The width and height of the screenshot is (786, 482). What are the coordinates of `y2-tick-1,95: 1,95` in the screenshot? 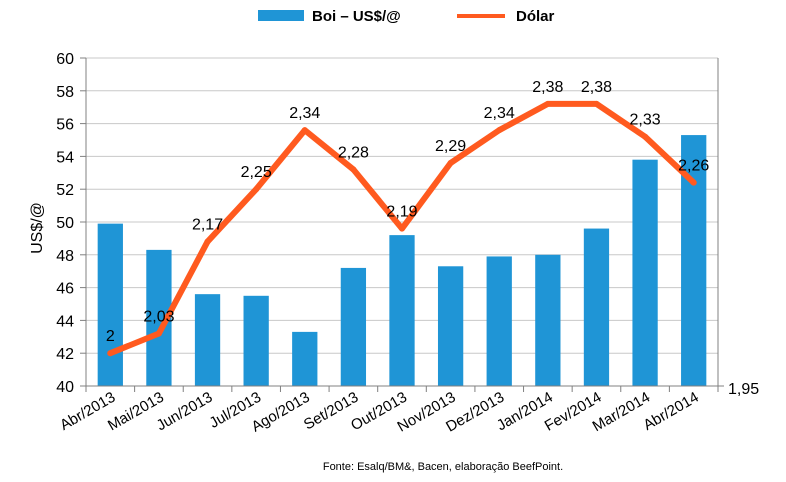 It's located at (743, 389).